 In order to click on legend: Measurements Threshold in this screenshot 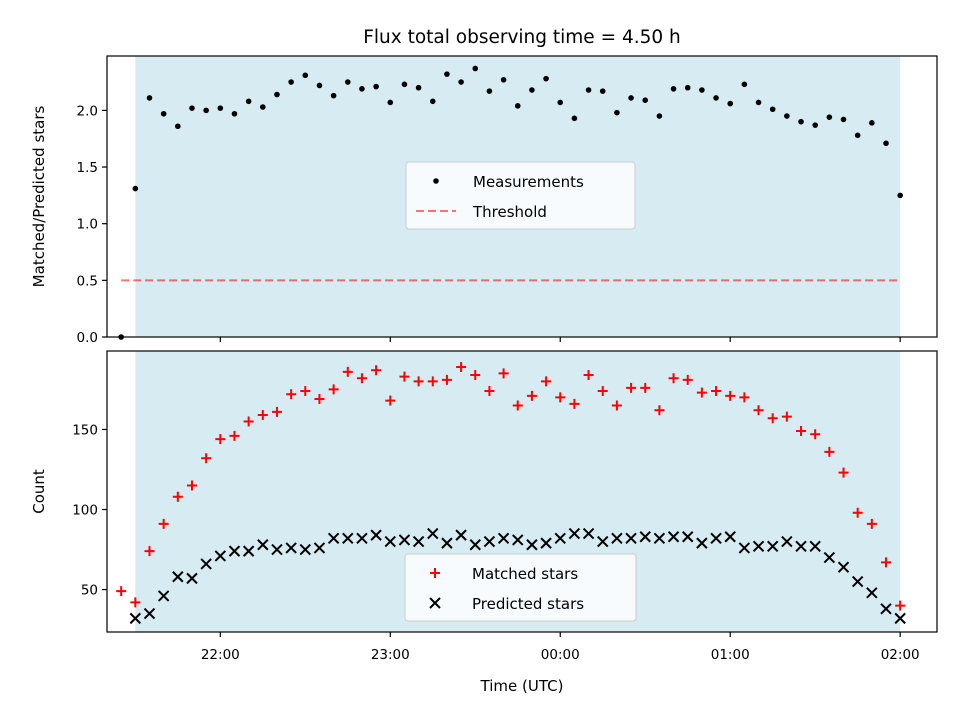, I will do `click(520, 195)`.